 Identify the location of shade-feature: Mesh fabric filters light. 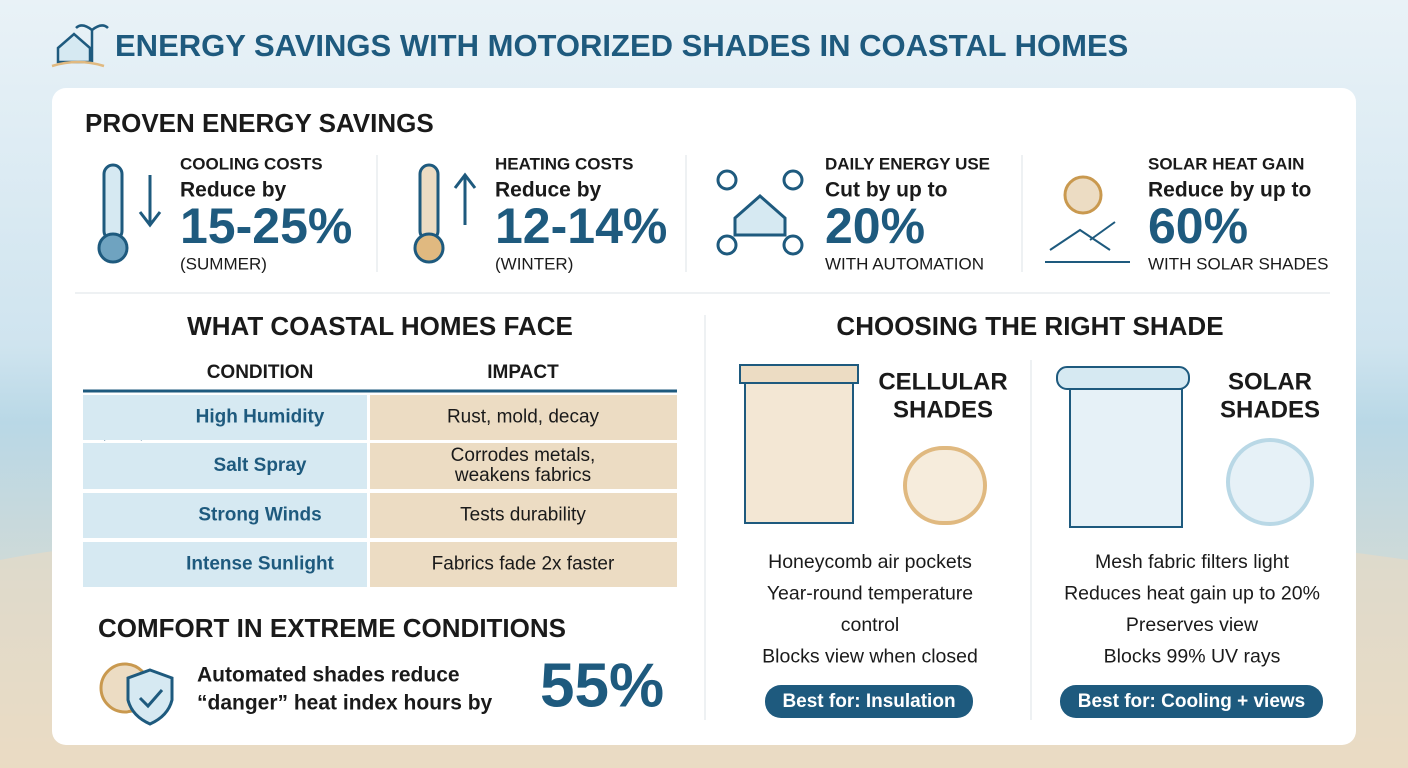
(1192, 562).